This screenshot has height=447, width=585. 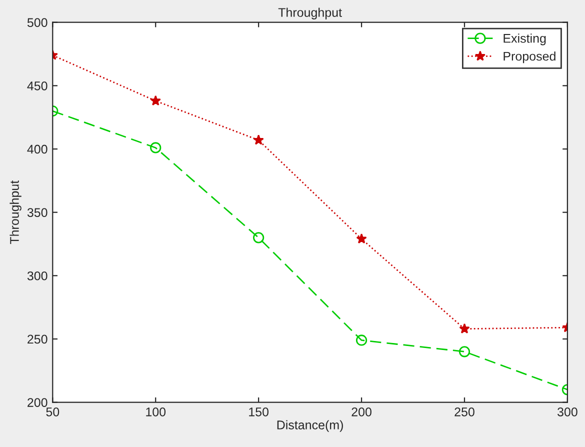 What do you see at coordinates (38, 339) in the screenshot?
I see `y-tick-label: 250` at bounding box center [38, 339].